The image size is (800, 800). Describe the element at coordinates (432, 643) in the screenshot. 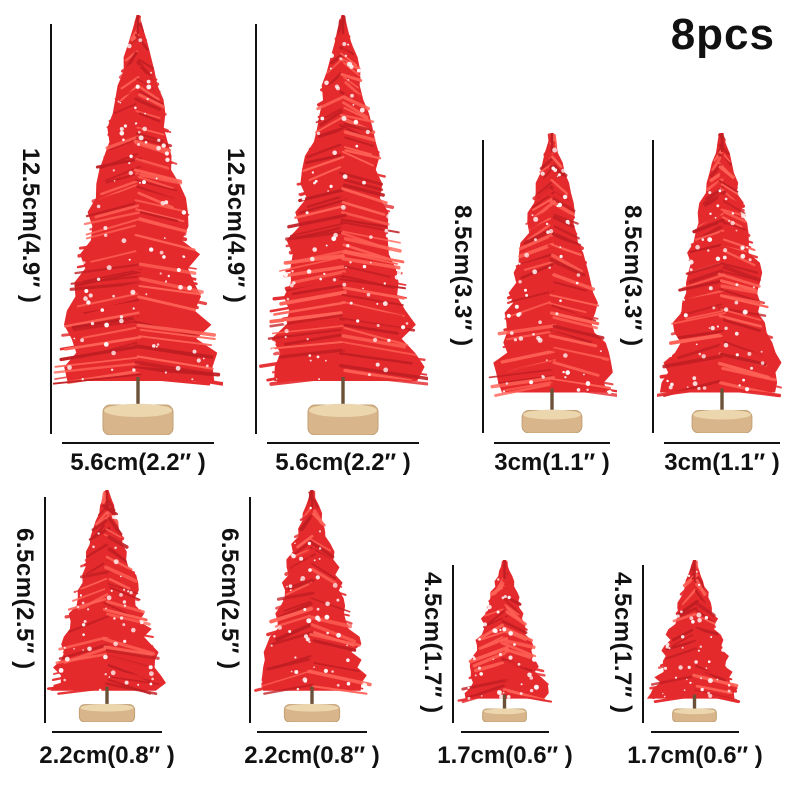

I see `tree-7-height-label: 4.5cm(1.7″ )` at that location.